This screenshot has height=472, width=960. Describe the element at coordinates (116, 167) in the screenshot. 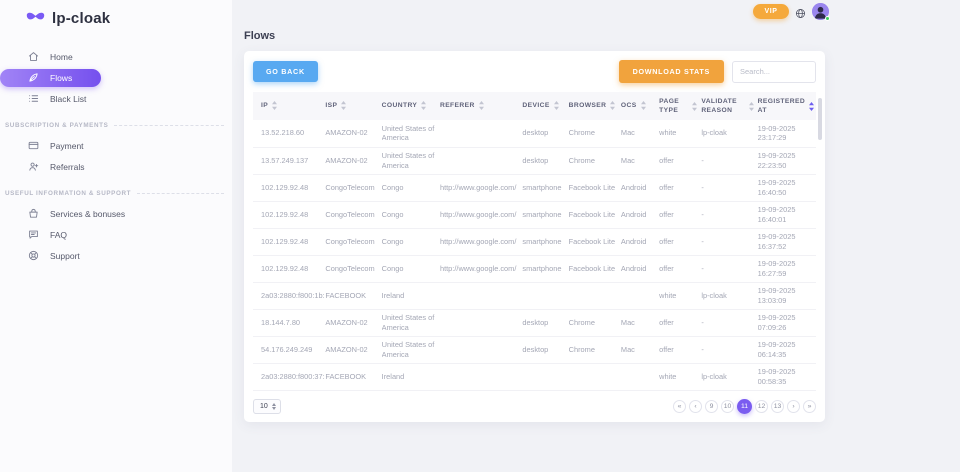

I see `sidebar-item-referrals: Referrals` at that location.